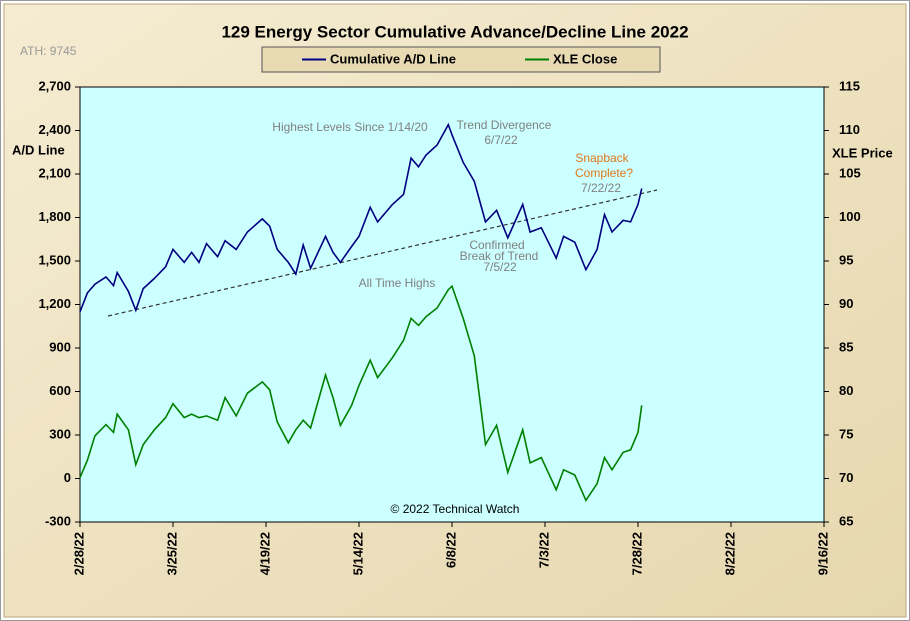 The width and height of the screenshot is (910, 621). What do you see at coordinates (604, 173) in the screenshot?
I see `annotation: Complete?` at bounding box center [604, 173].